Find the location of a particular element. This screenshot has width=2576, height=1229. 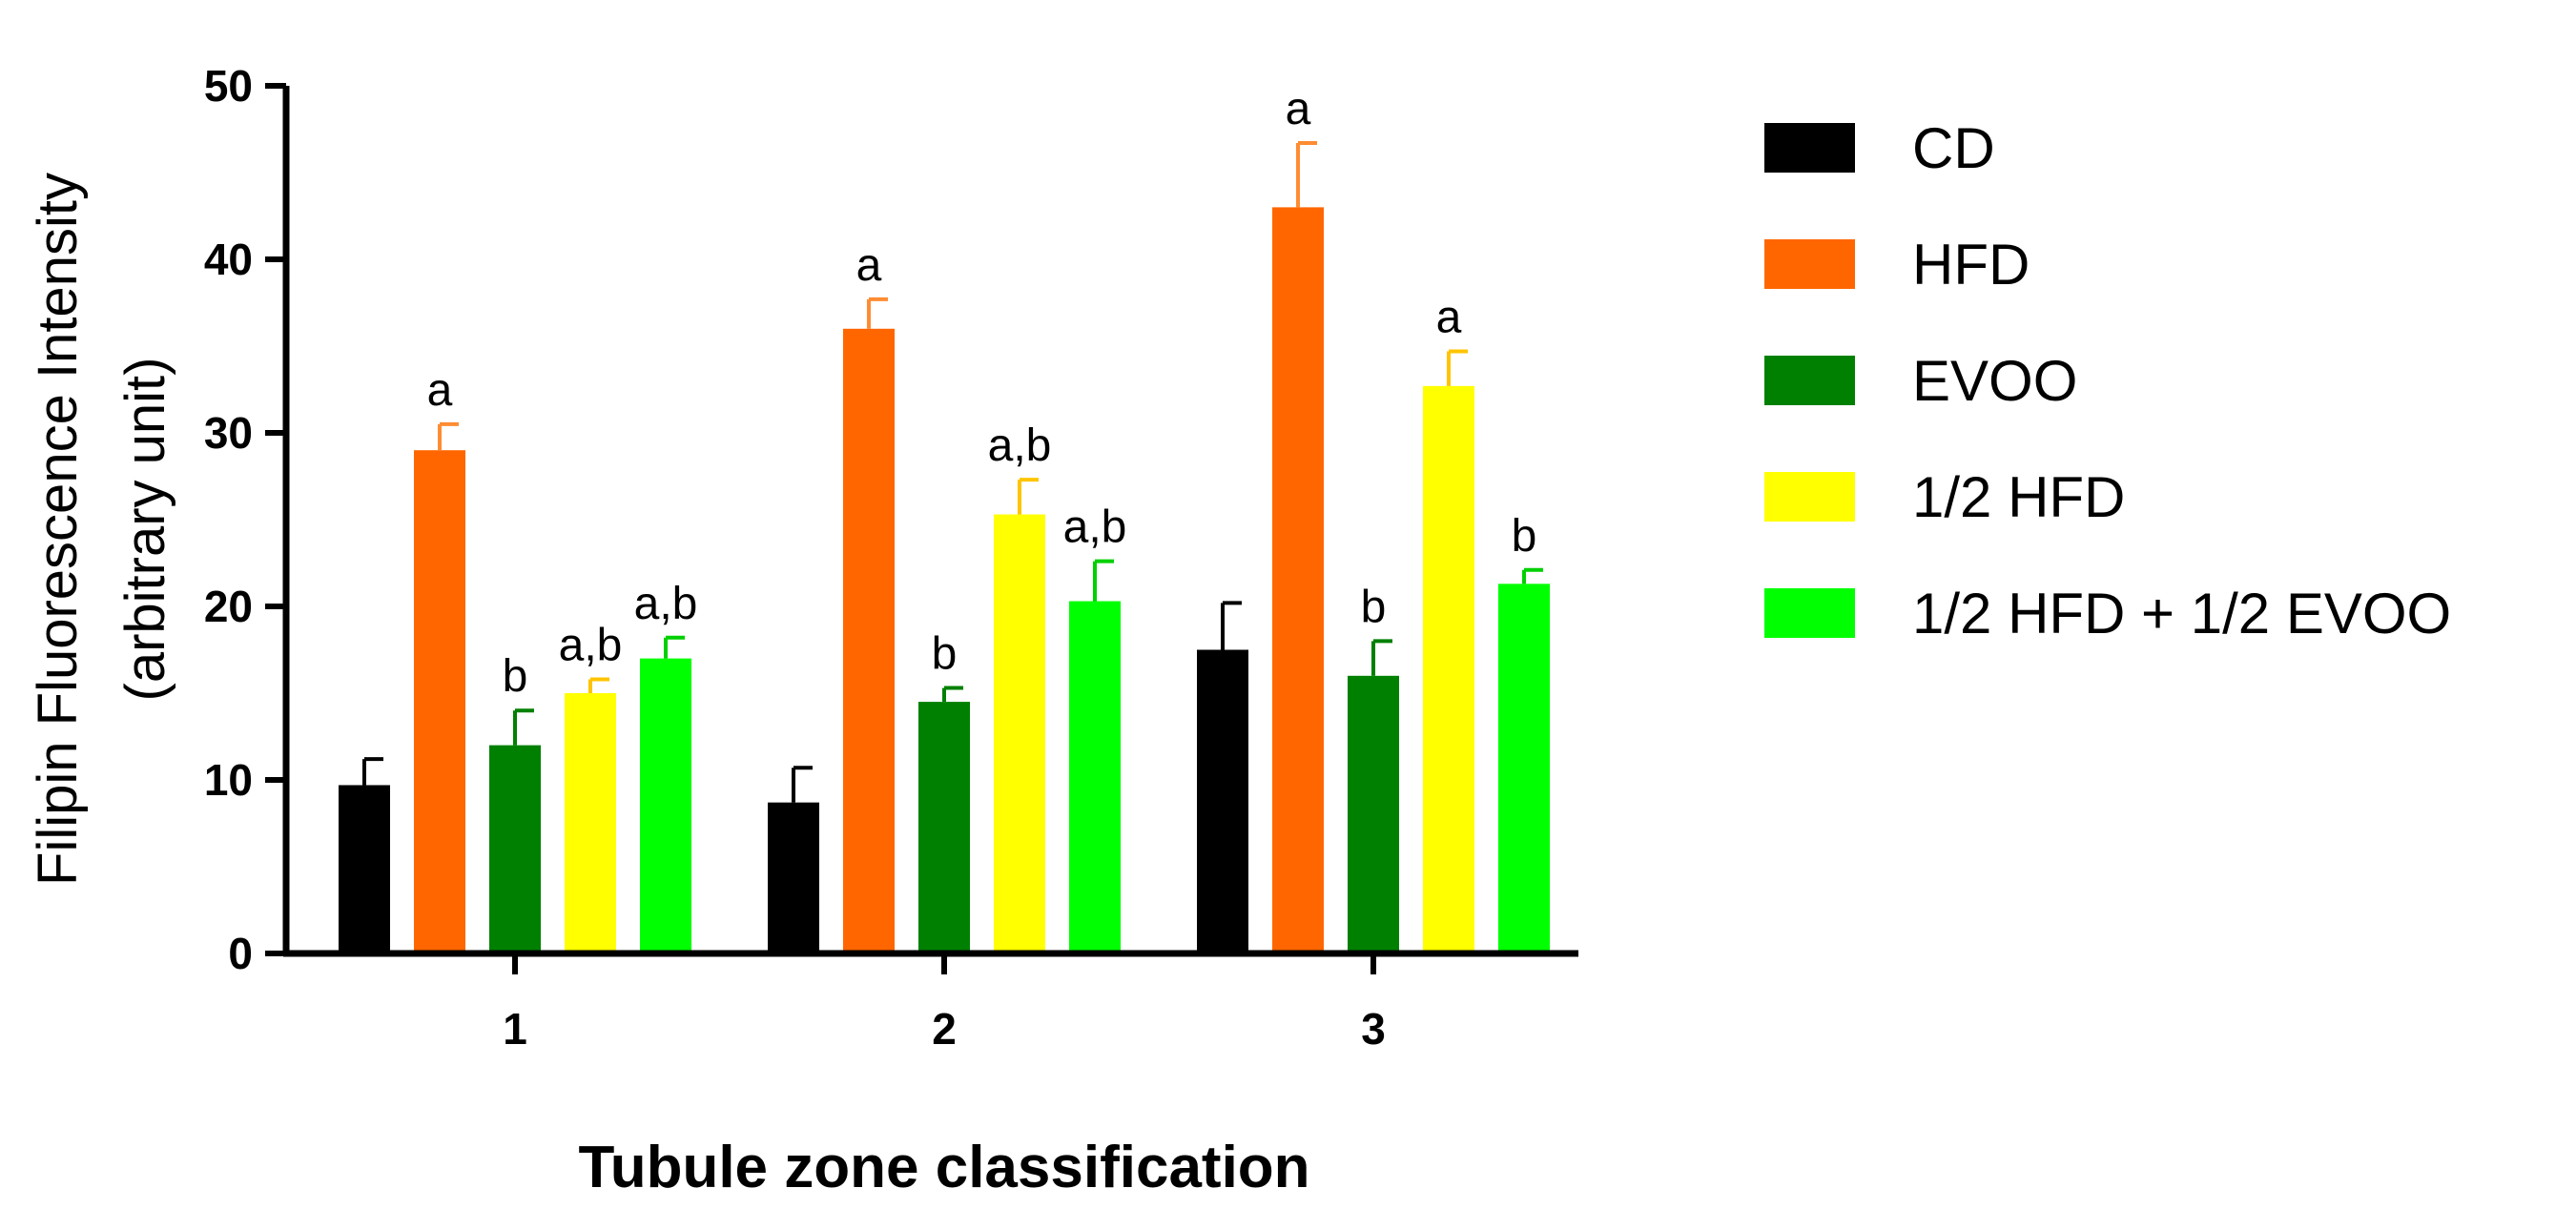

legend-label-hfd: HFD is located at coordinates (1971, 265).